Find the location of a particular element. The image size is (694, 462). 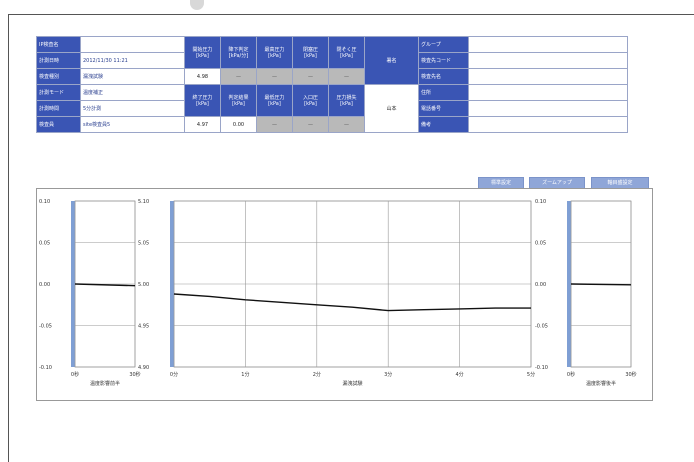

chart-0-y-tick-label: -0.05 is located at coordinates (45, 327).